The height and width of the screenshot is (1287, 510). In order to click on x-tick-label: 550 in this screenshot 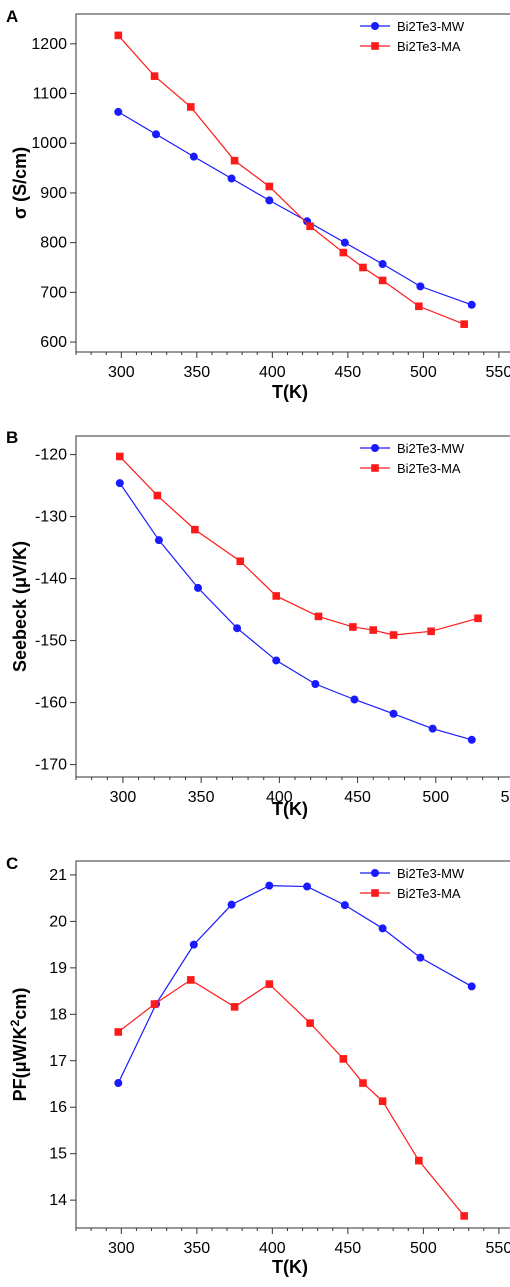, I will do `click(498, 372)`.